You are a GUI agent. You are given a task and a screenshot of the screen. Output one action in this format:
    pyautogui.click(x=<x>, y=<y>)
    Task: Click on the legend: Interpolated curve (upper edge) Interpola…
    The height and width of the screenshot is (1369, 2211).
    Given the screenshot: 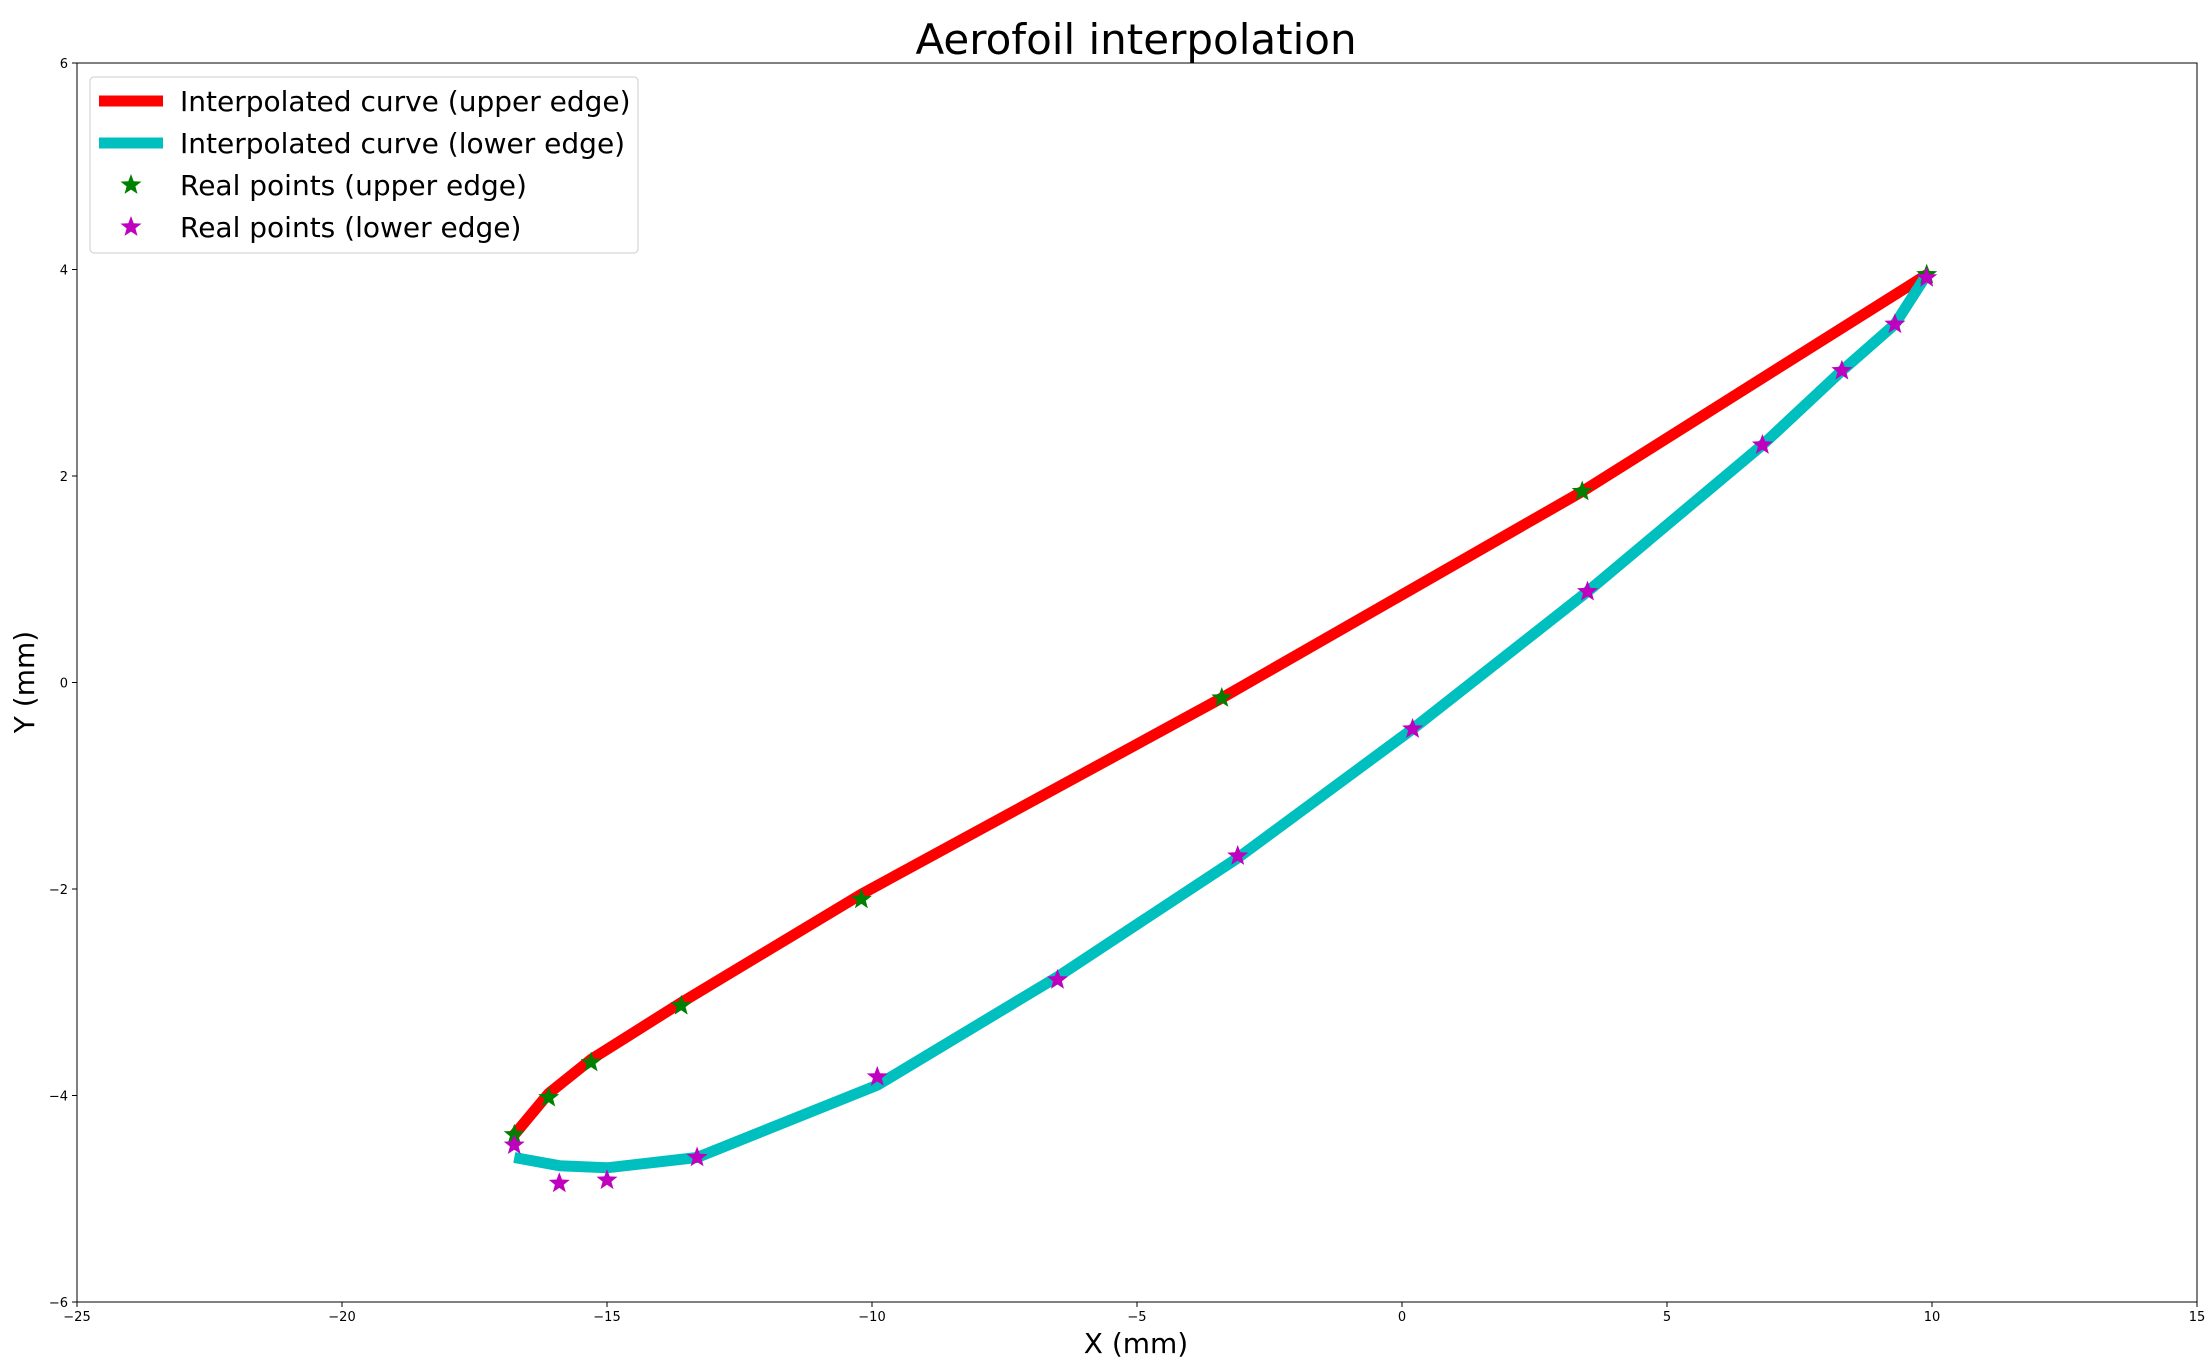 What is the action you would take?
    pyautogui.click(x=364, y=165)
    